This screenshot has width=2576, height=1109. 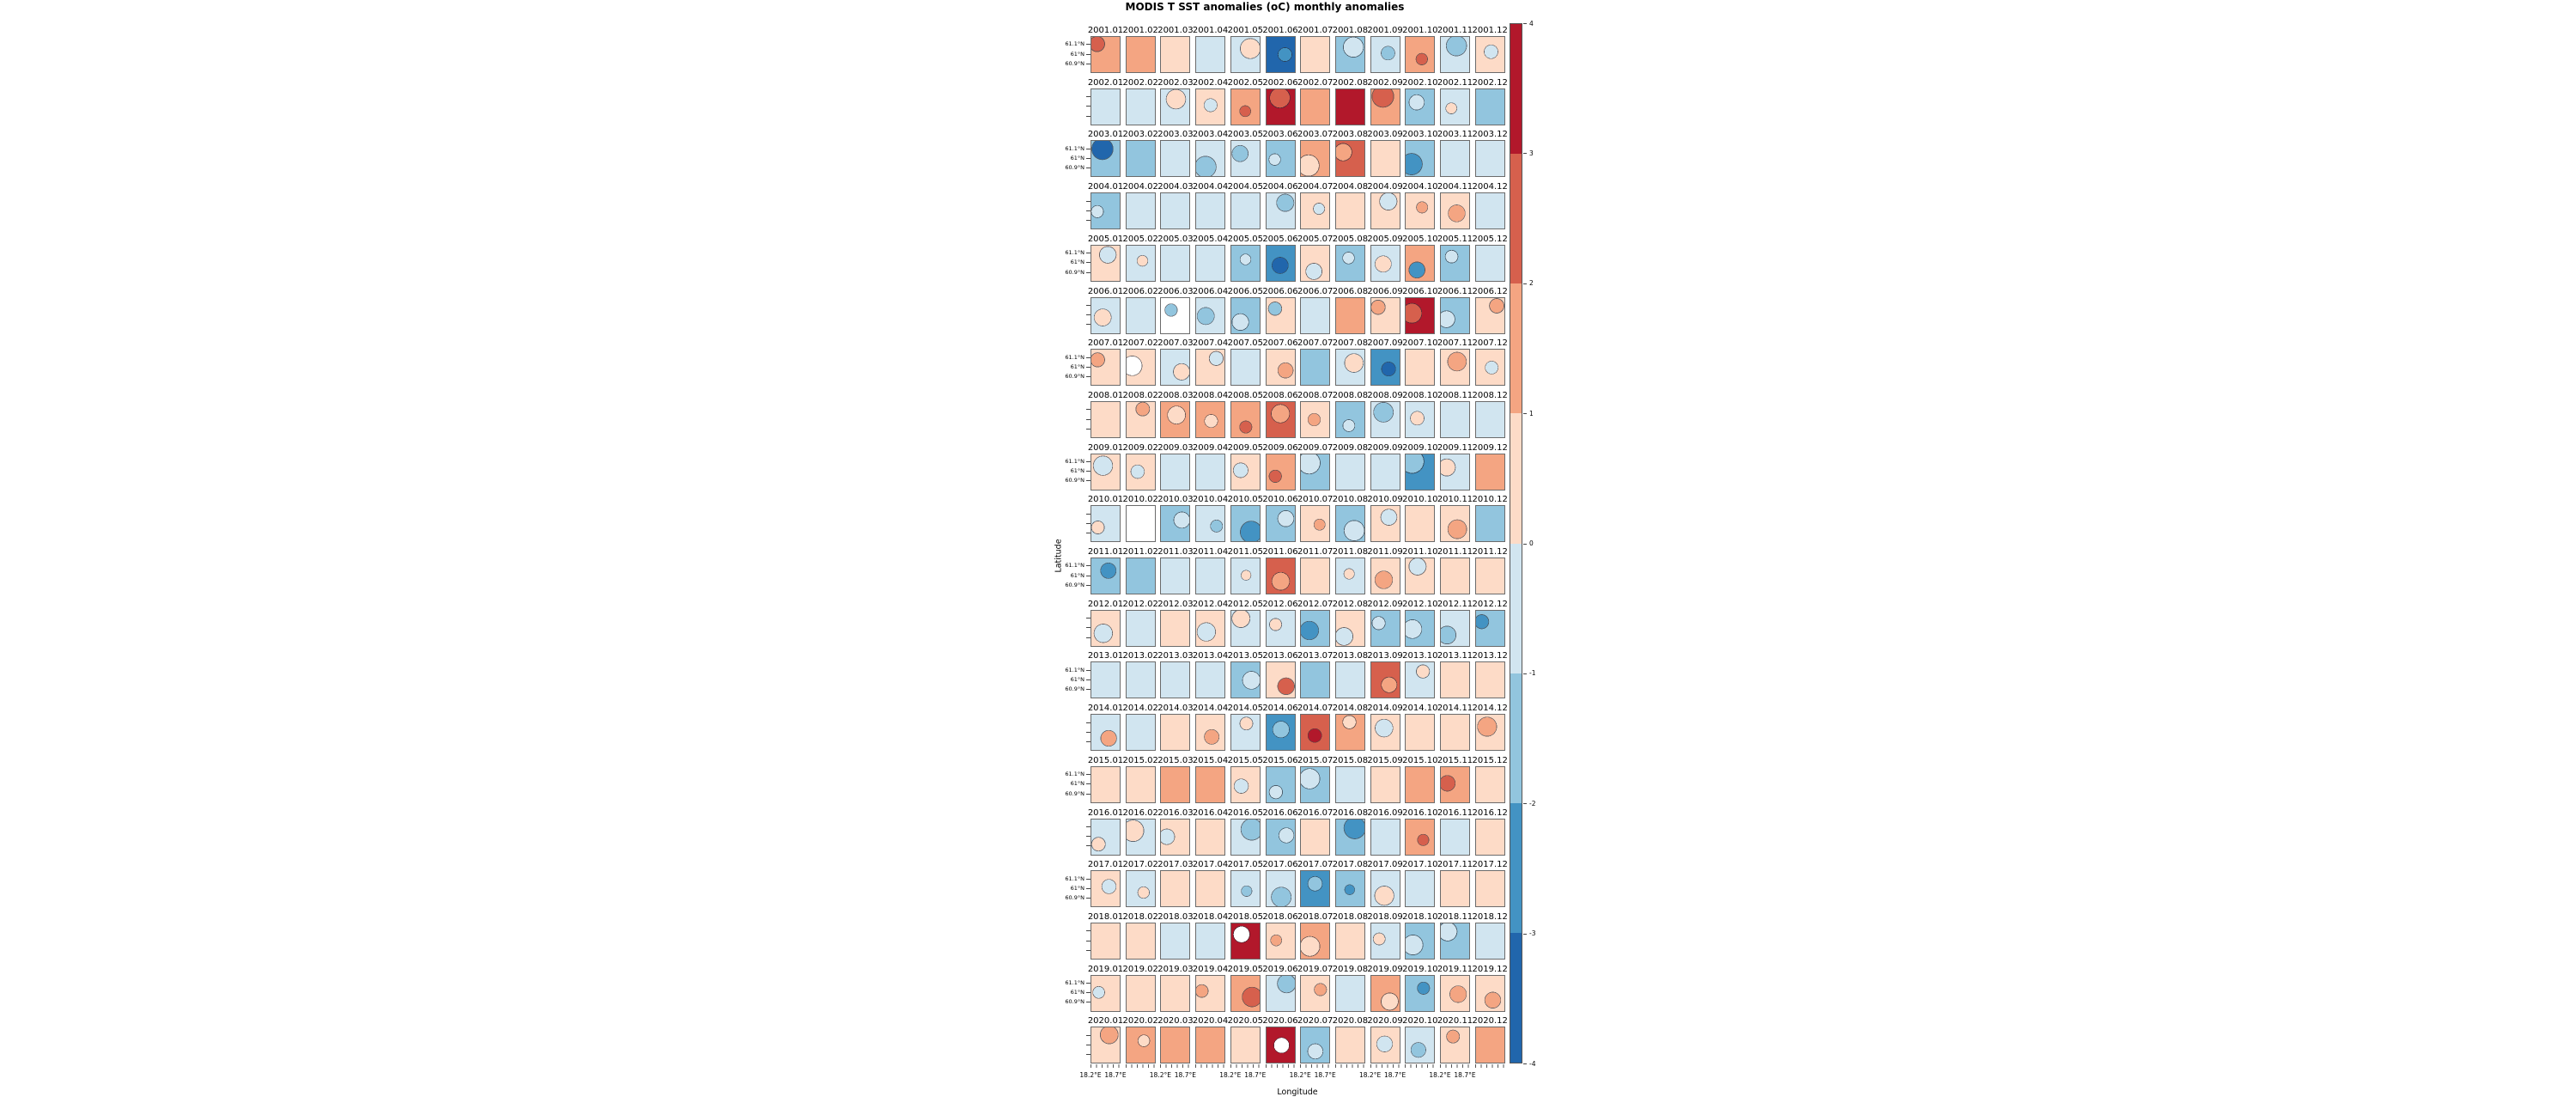 I want to click on facet-title: 2002.07, so click(x=1316, y=82).